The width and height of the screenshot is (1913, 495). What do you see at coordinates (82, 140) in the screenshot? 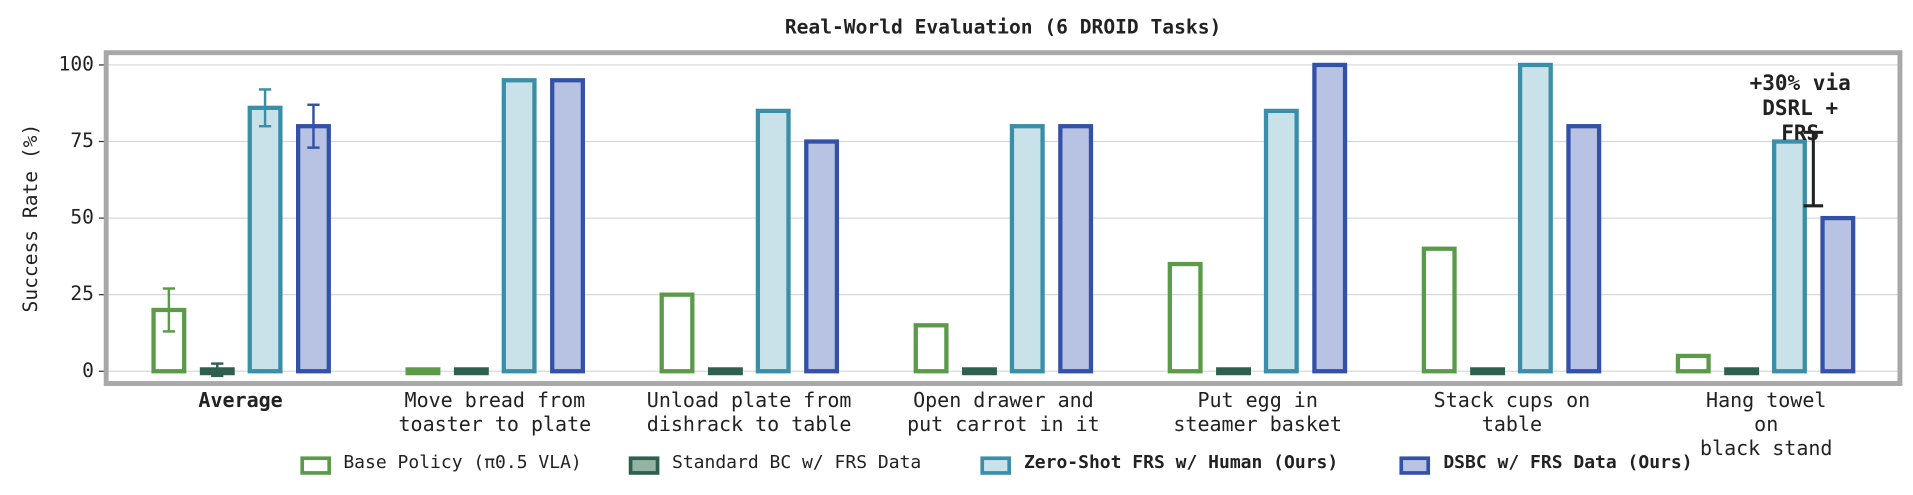
I see `y-tick-label: 75` at bounding box center [82, 140].